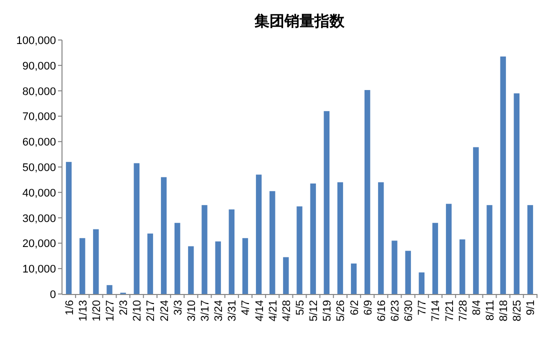  Describe the element at coordinates (39, 244) in the screenshot. I see `y-tick-label: 20,000` at that location.